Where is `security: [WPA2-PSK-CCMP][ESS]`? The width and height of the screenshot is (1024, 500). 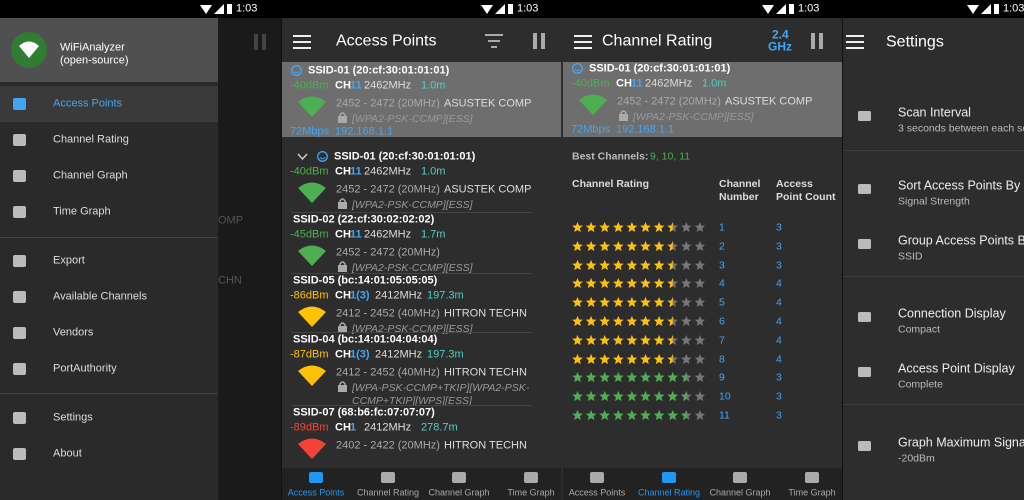
security: [WPA2-PSK-CCMP][ESS] is located at coordinates (693, 117).